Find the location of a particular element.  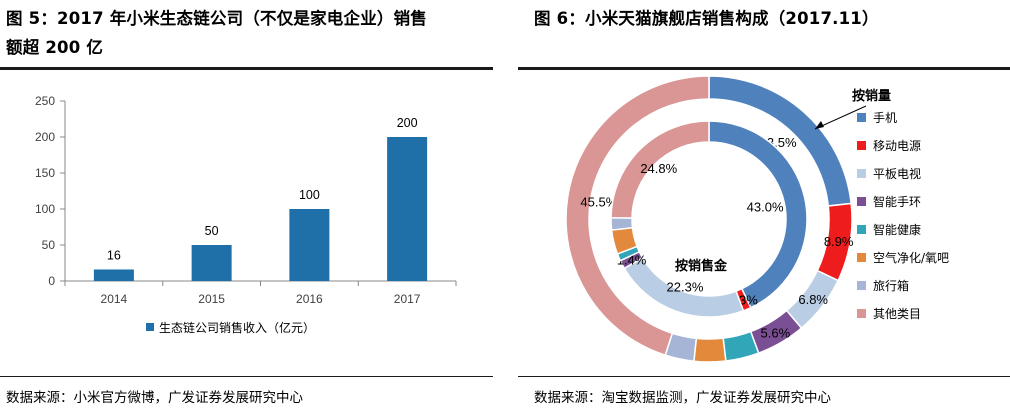

outer-ring-title-leader is located at coordinates (840, 117).